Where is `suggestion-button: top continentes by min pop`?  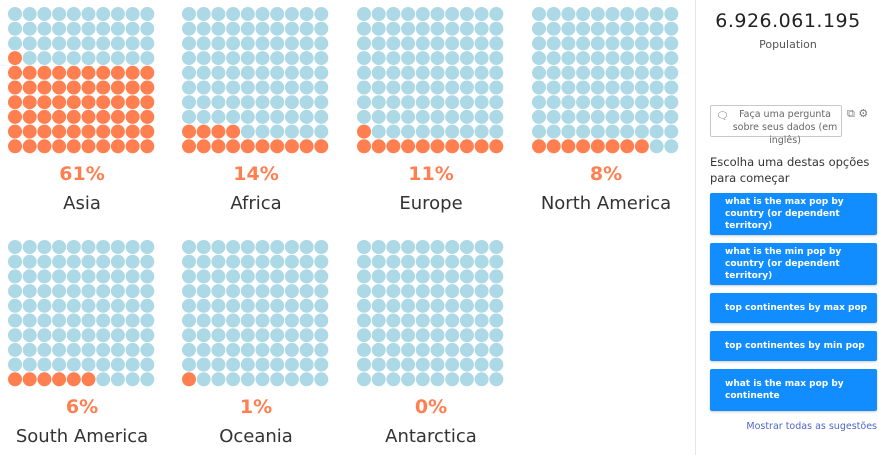
suggestion-button: top continentes by min pop is located at coordinates (793, 346).